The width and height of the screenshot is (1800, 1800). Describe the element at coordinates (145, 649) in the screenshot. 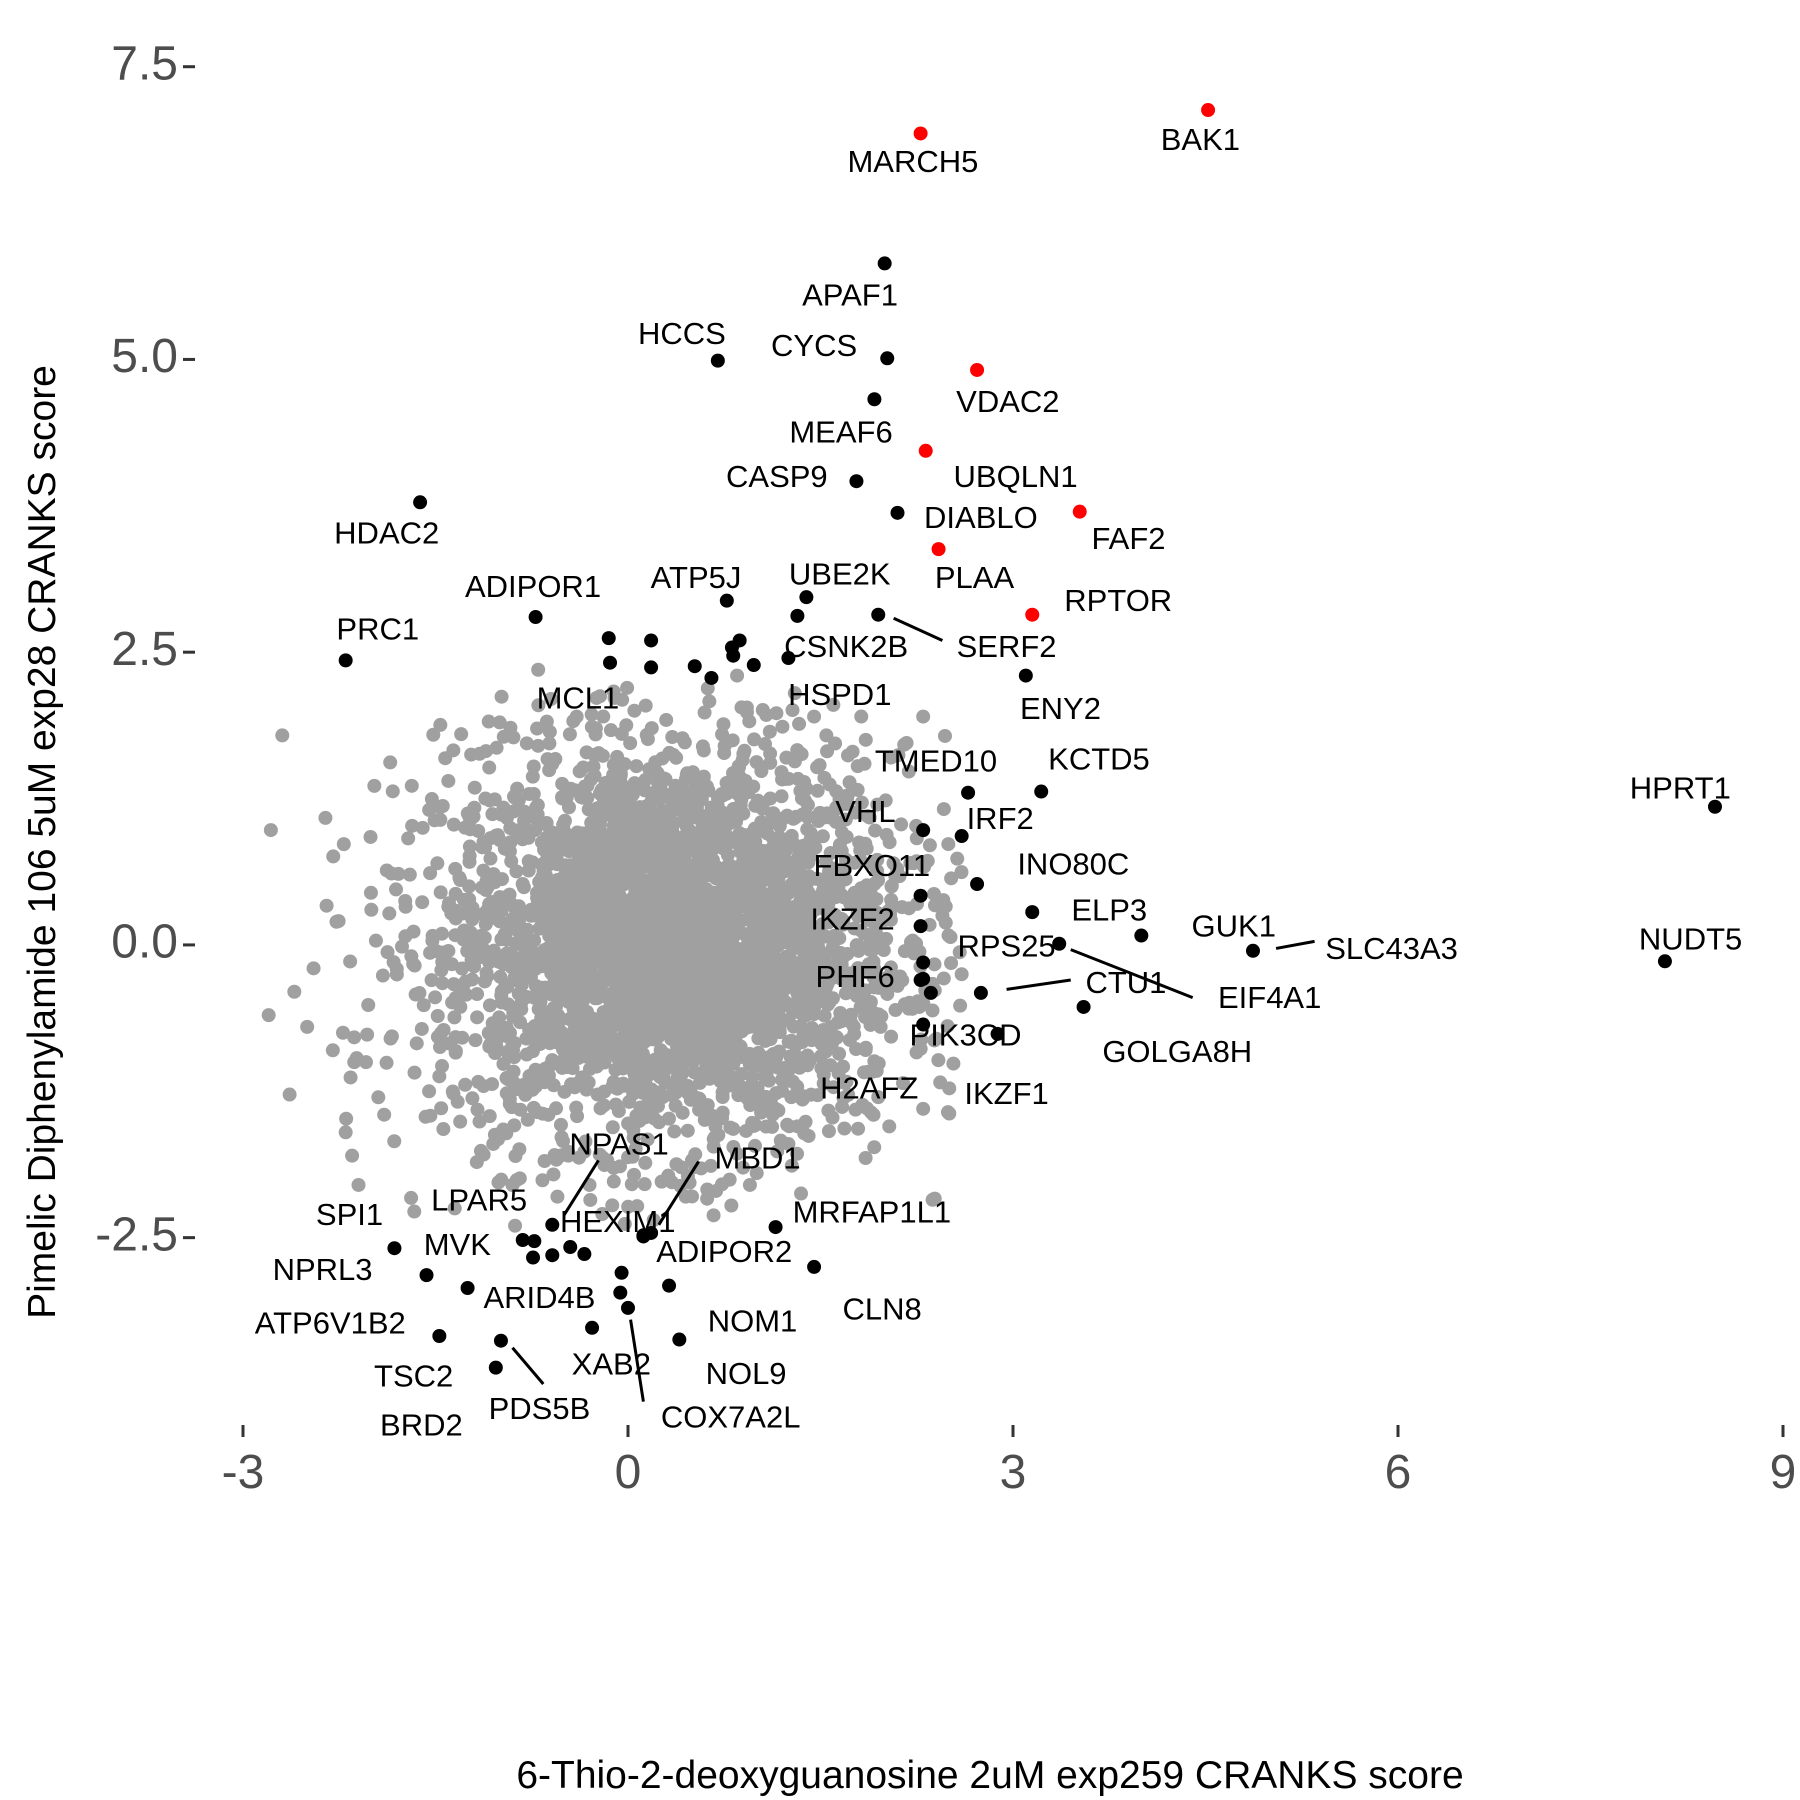

I see `y-axis: -2.5 0.0 2.5 5.0 7.5` at that location.